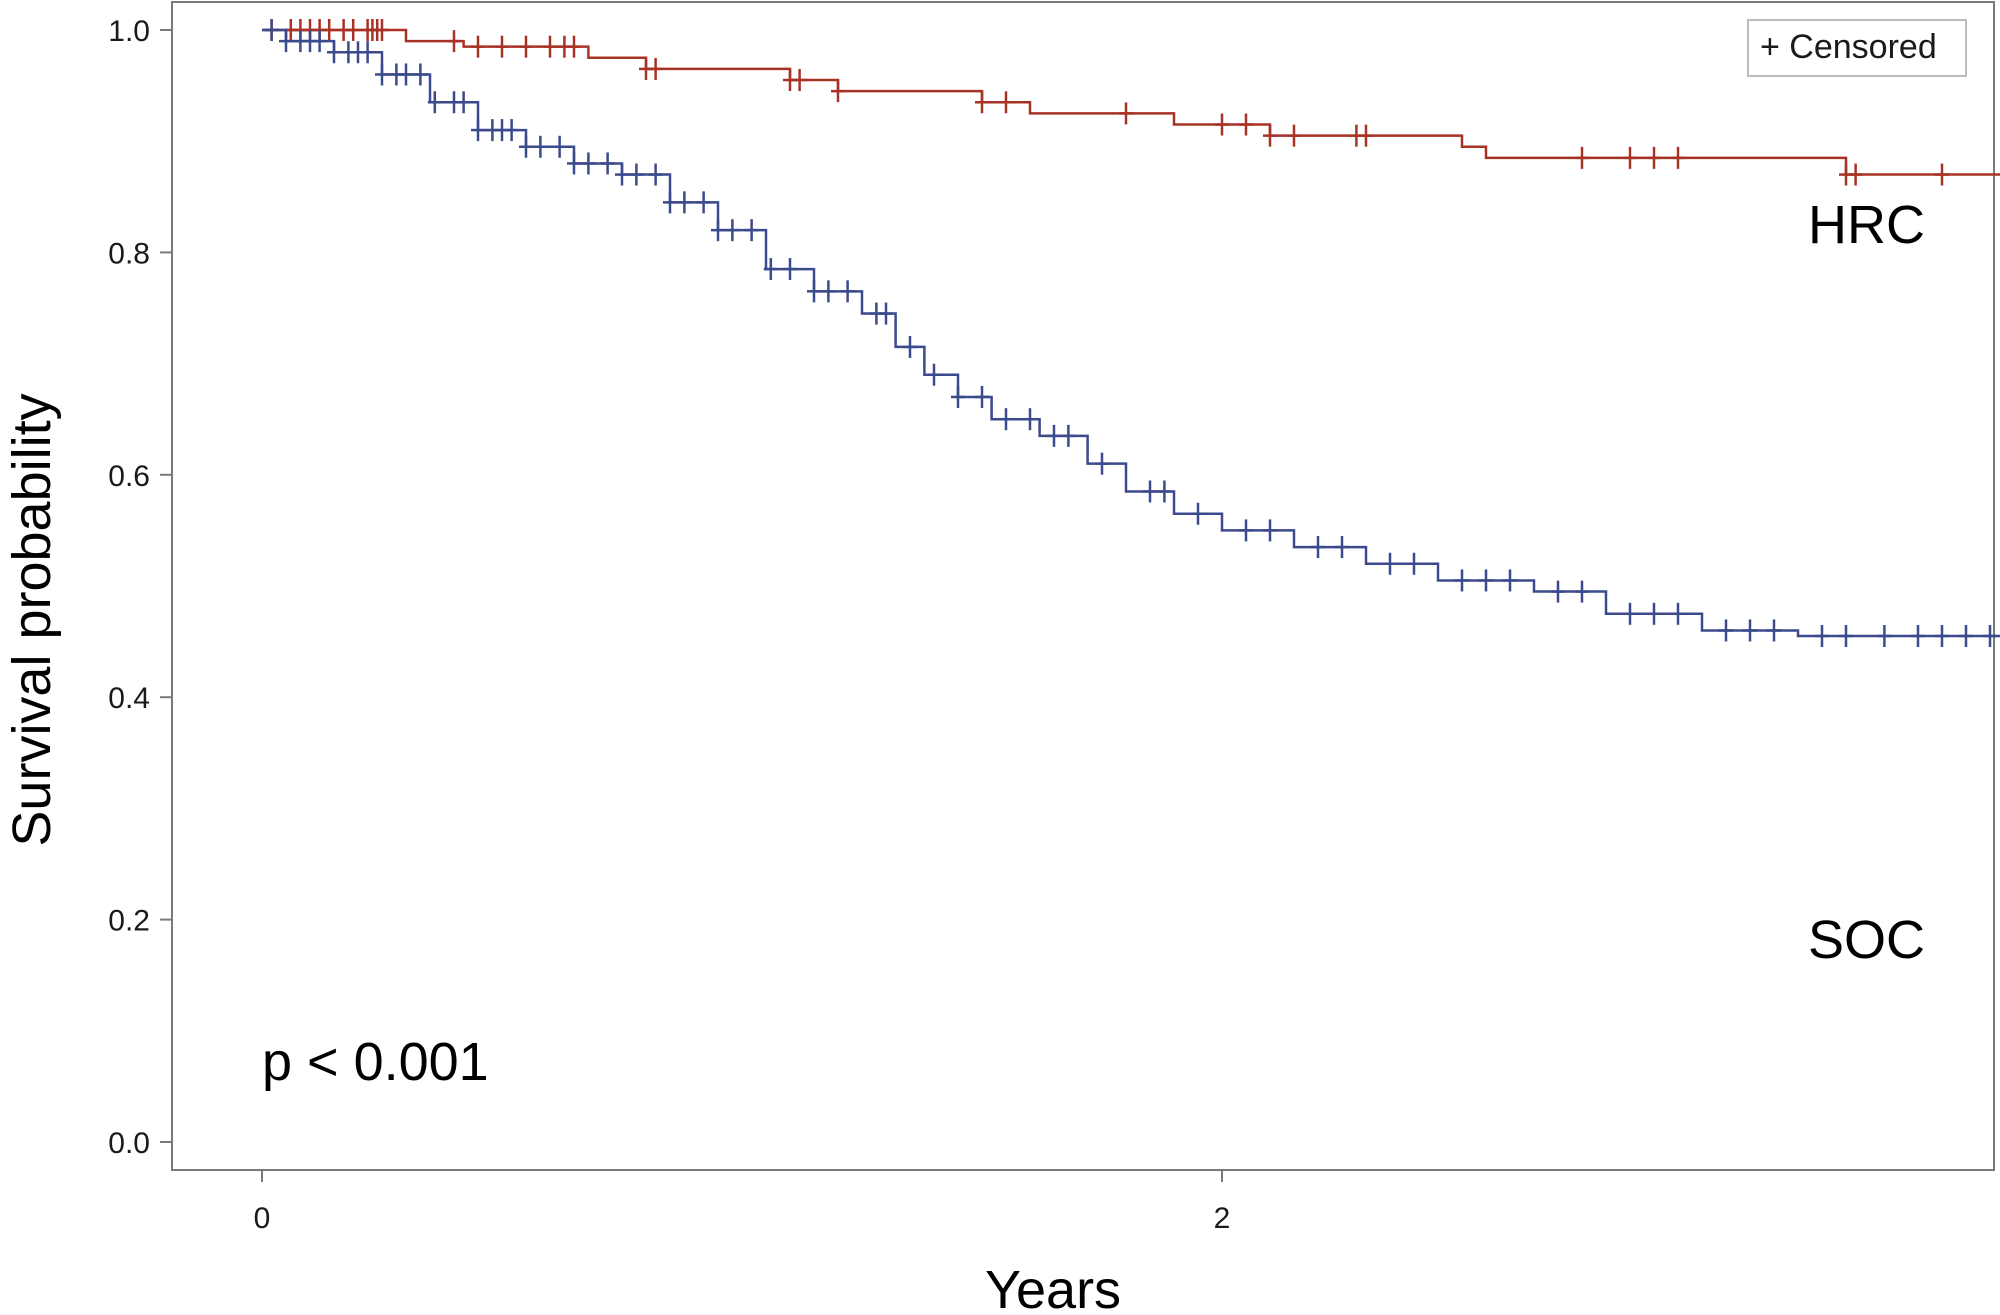 The height and width of the screenshot is (1315, 2000). I want to click on y-tick-label: 0.2, so click(129, 921).